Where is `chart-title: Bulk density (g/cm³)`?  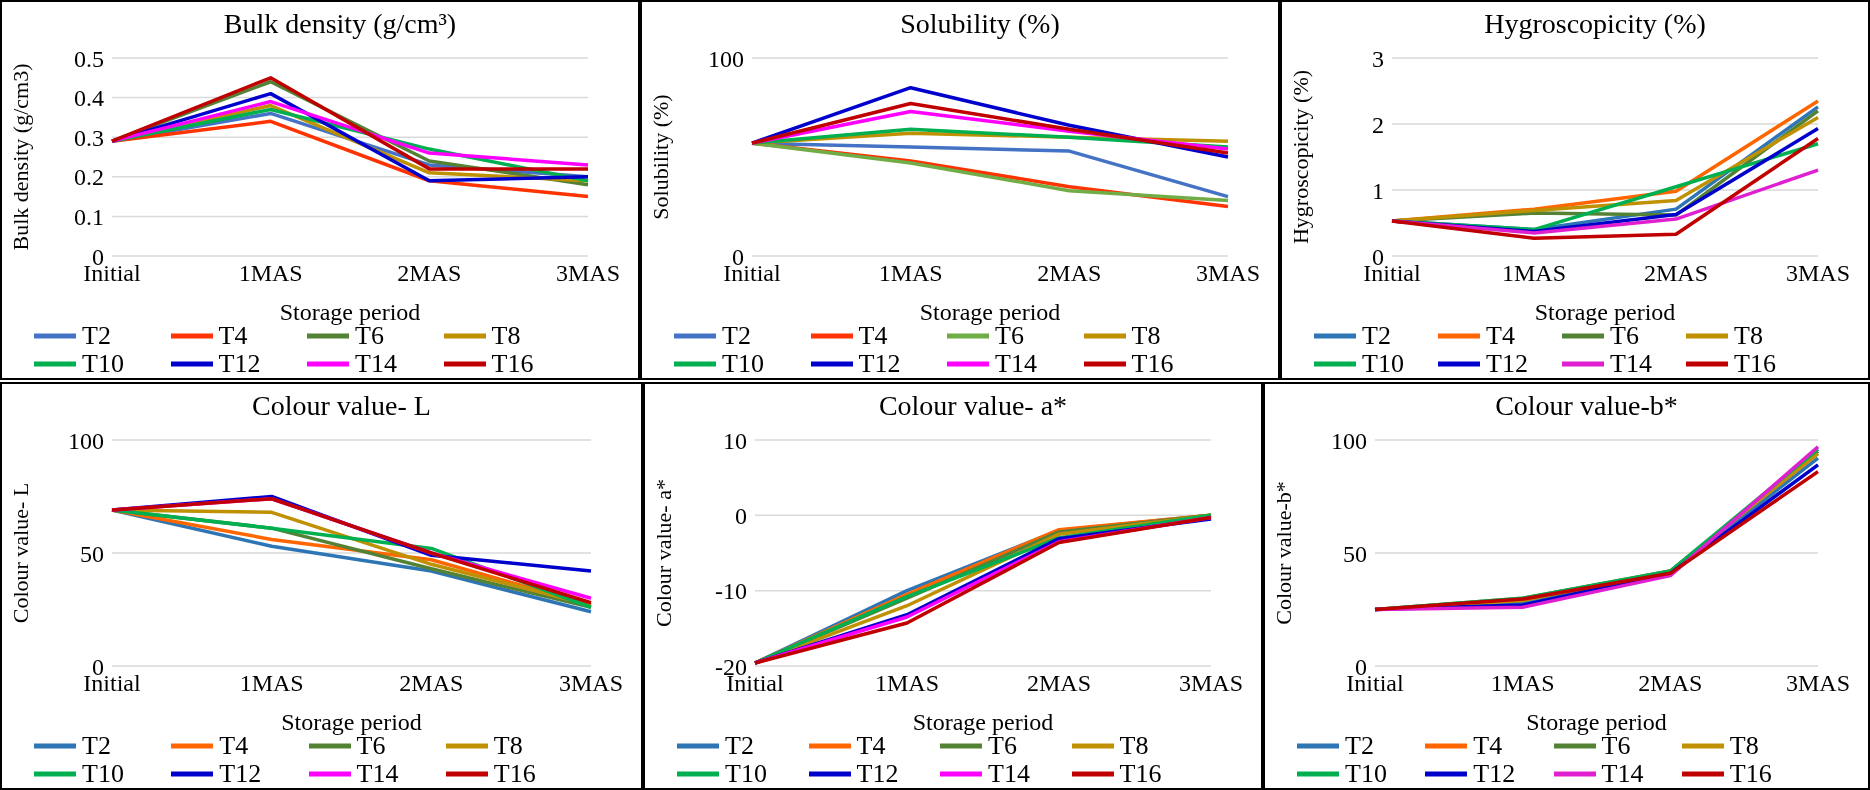 chart-title: Bulk density (g/cm³) is located at coordinates (340, 24).